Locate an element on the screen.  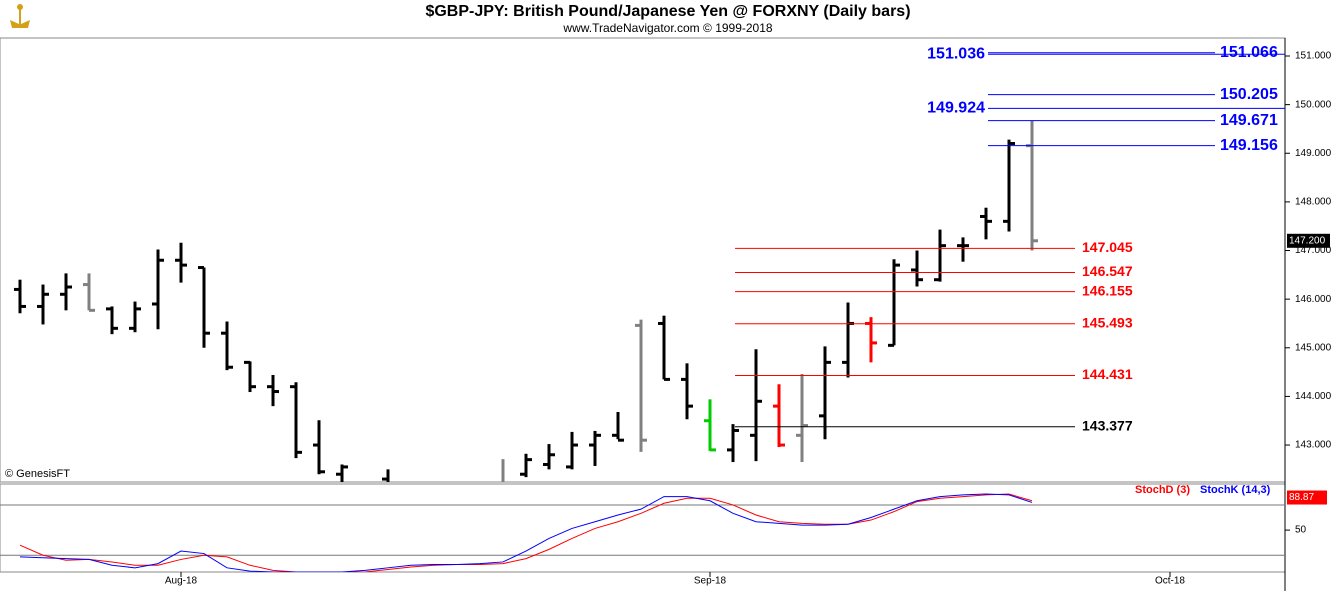
y-tick-label: 145.000 is located at coordinates (1313, 347).